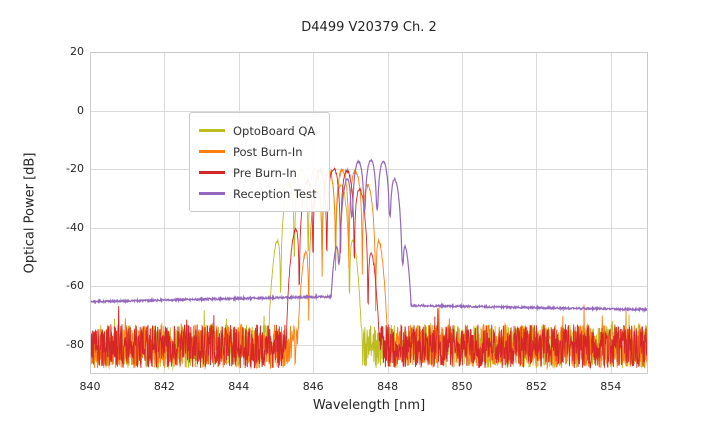  What do you see at coordinates (611, 386) in the screenshot?
I see `x-tick-label: 854` at bounding box center [611, 386].